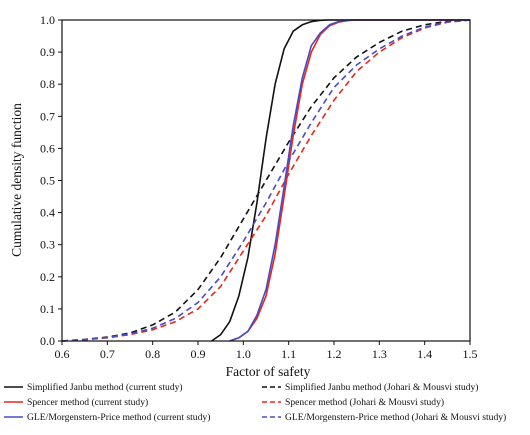 The height and width of the screenshot is (435, 530). Describe the element at coordinates (47, 20) in the screenshot. I see `y-tick-label: 1.0` at that location.